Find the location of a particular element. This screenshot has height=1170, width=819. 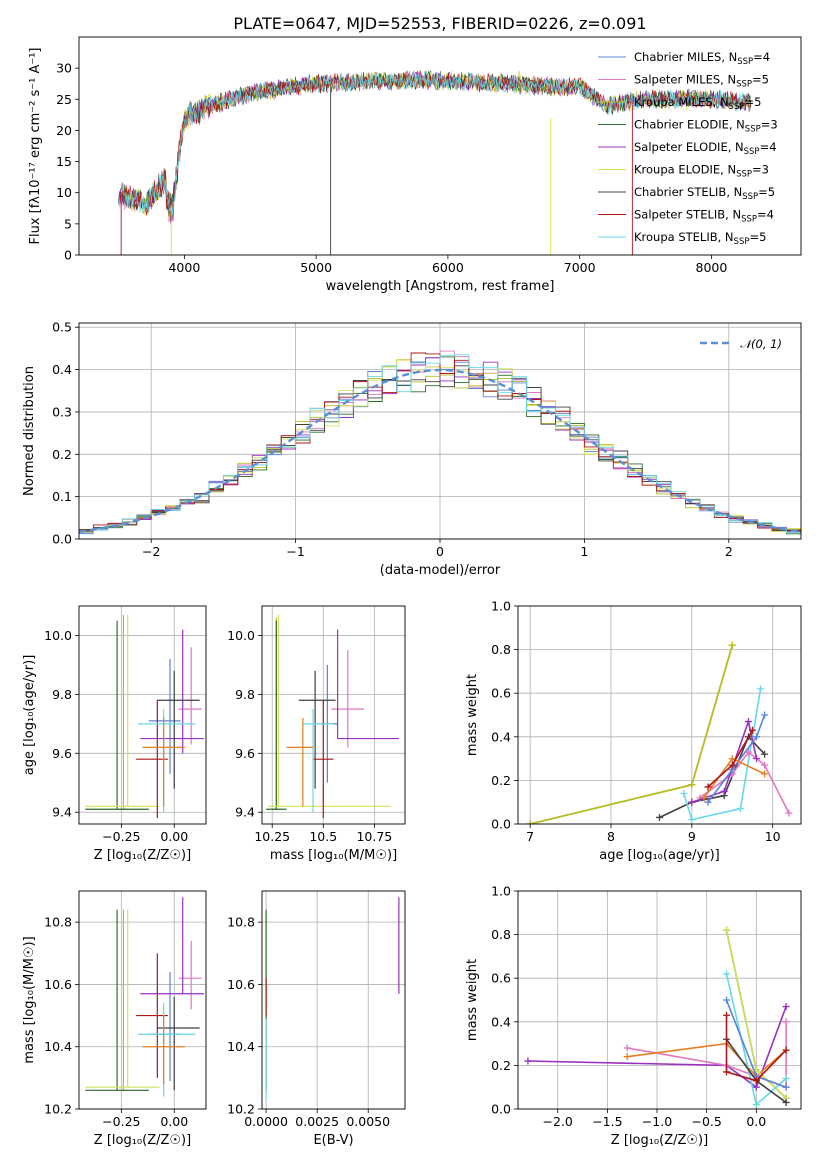

y-tick-label: 15 is located at coordinates (64, 161).